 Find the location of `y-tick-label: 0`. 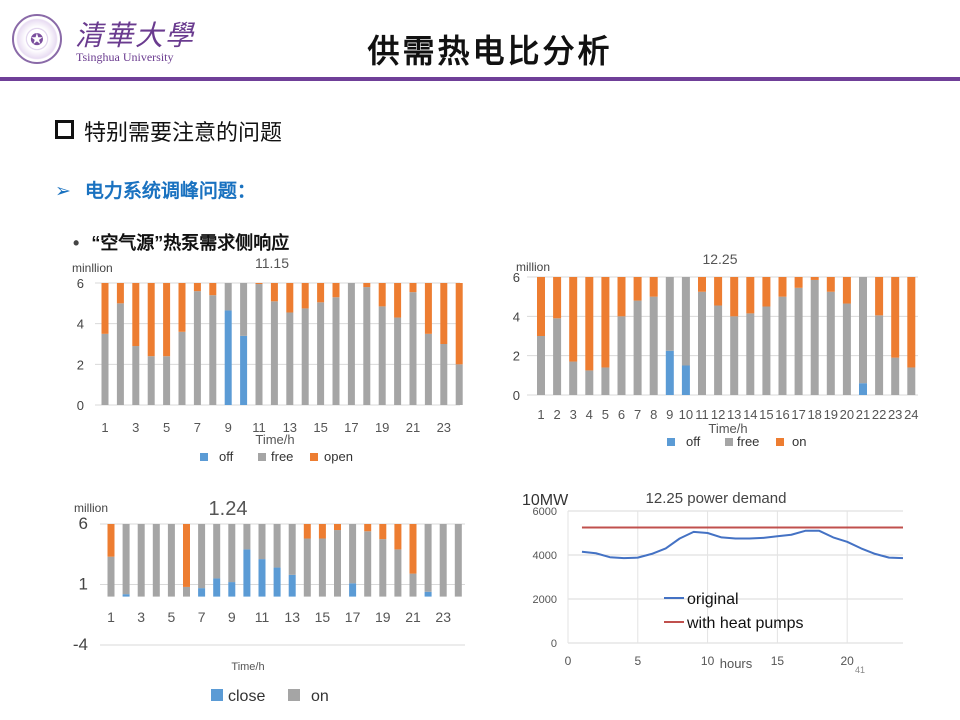

y-tick-label: 0 is located at coordinates (80, 405).